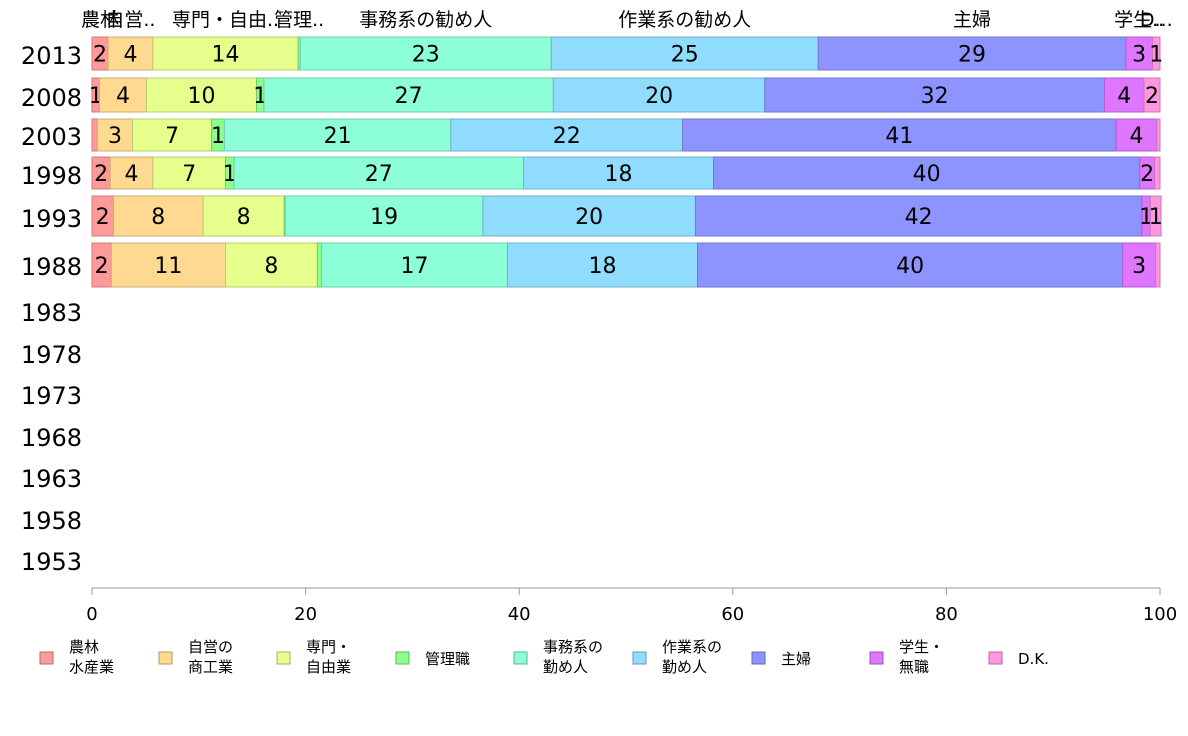 Image resolution: width=1188 pixels, height=736 pixels. I want to click on year-label-2003: 2003, so click(51, 137).